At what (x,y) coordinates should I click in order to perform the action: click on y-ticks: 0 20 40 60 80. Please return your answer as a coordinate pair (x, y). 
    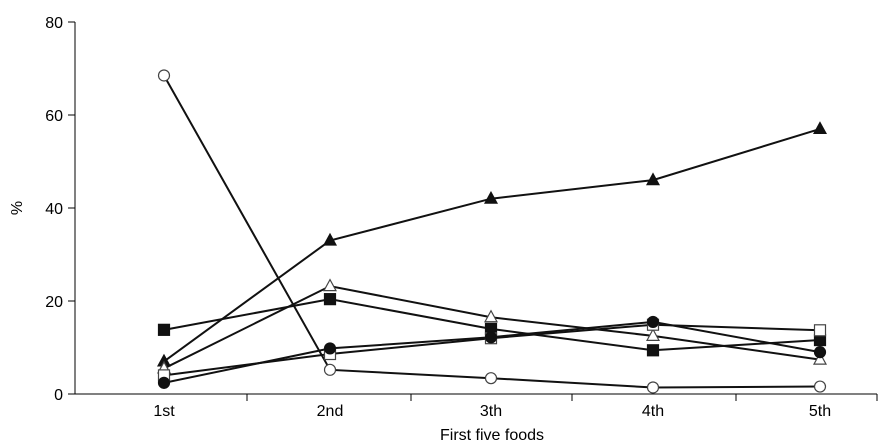
    Looking at the image, I should click on (60, 209).